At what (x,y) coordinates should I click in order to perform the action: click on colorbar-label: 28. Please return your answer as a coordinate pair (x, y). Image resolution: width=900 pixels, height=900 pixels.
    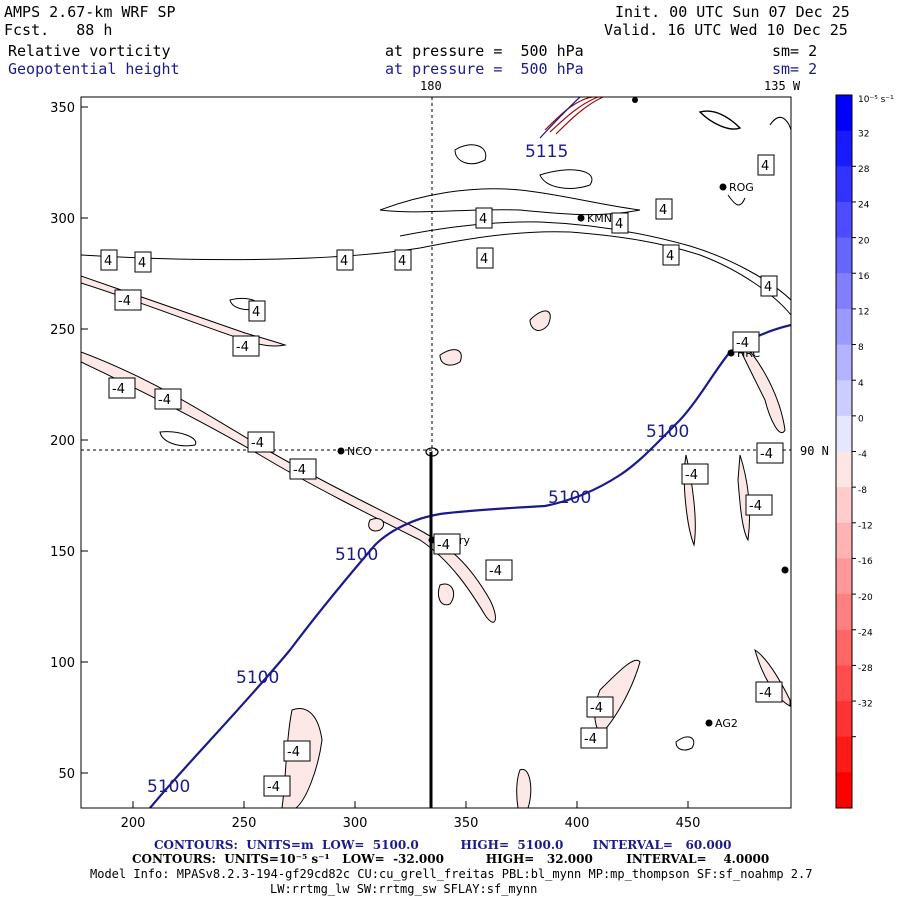
    Looking at the image, I should click on (864, 170).